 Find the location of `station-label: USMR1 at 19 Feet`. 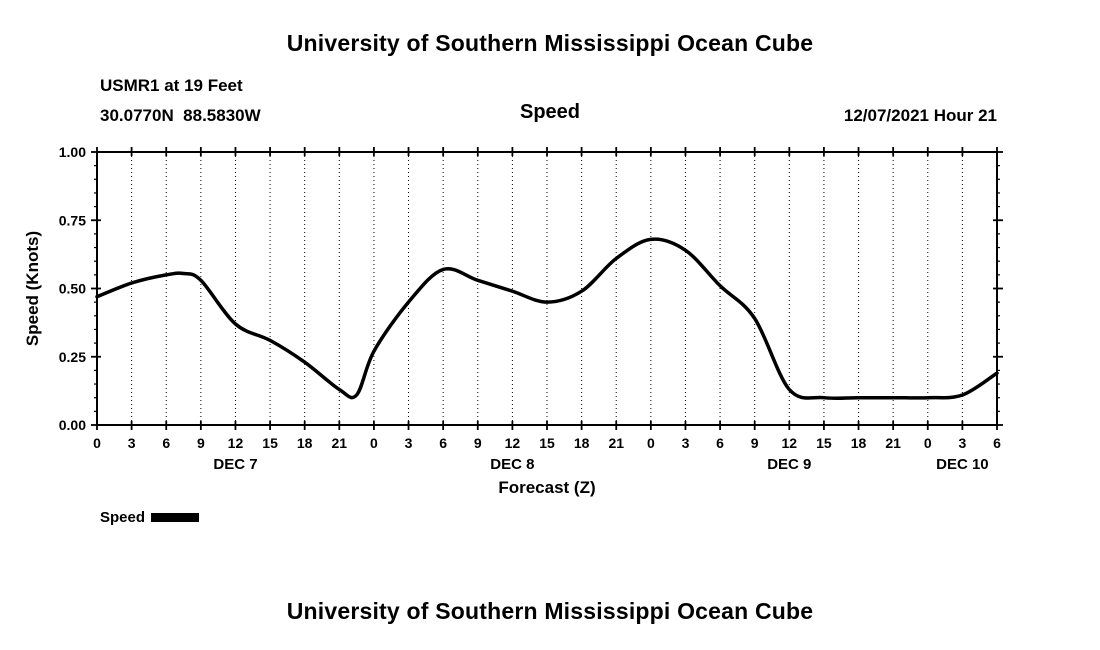

station-label: USMR1 at 19 Feet is located at coordinates (171, 85).